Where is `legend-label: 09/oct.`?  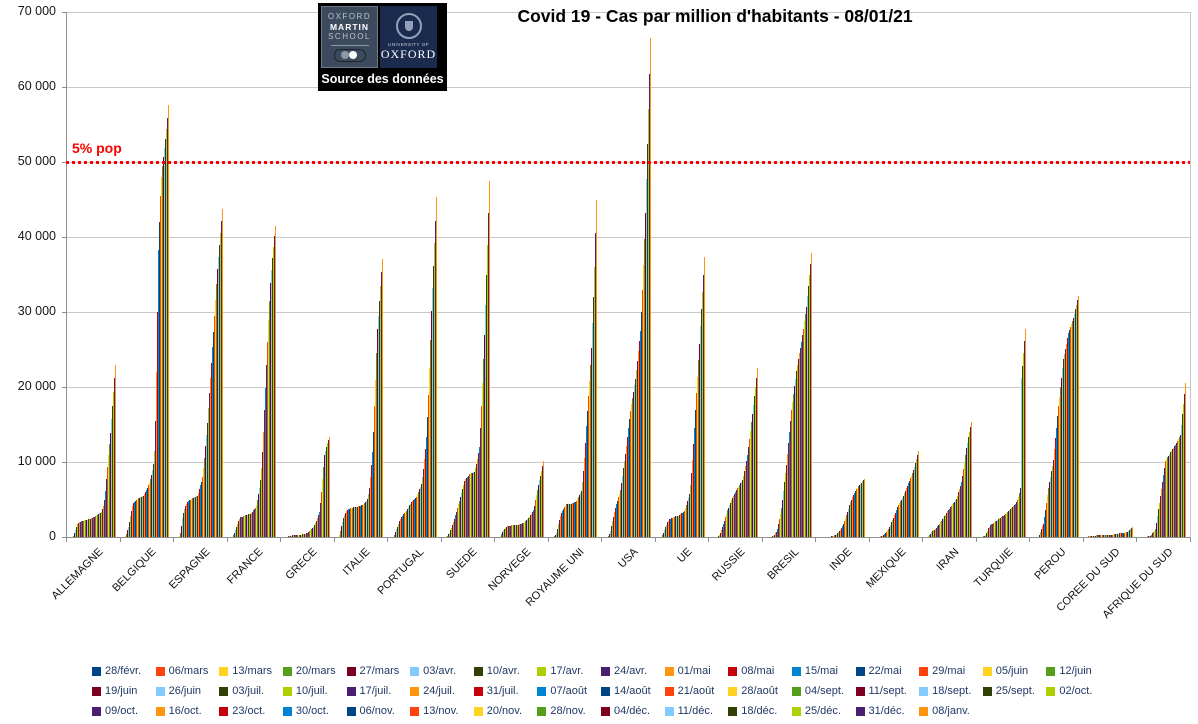 legend-label: 09/oct. is located at coordinates (122, 711).